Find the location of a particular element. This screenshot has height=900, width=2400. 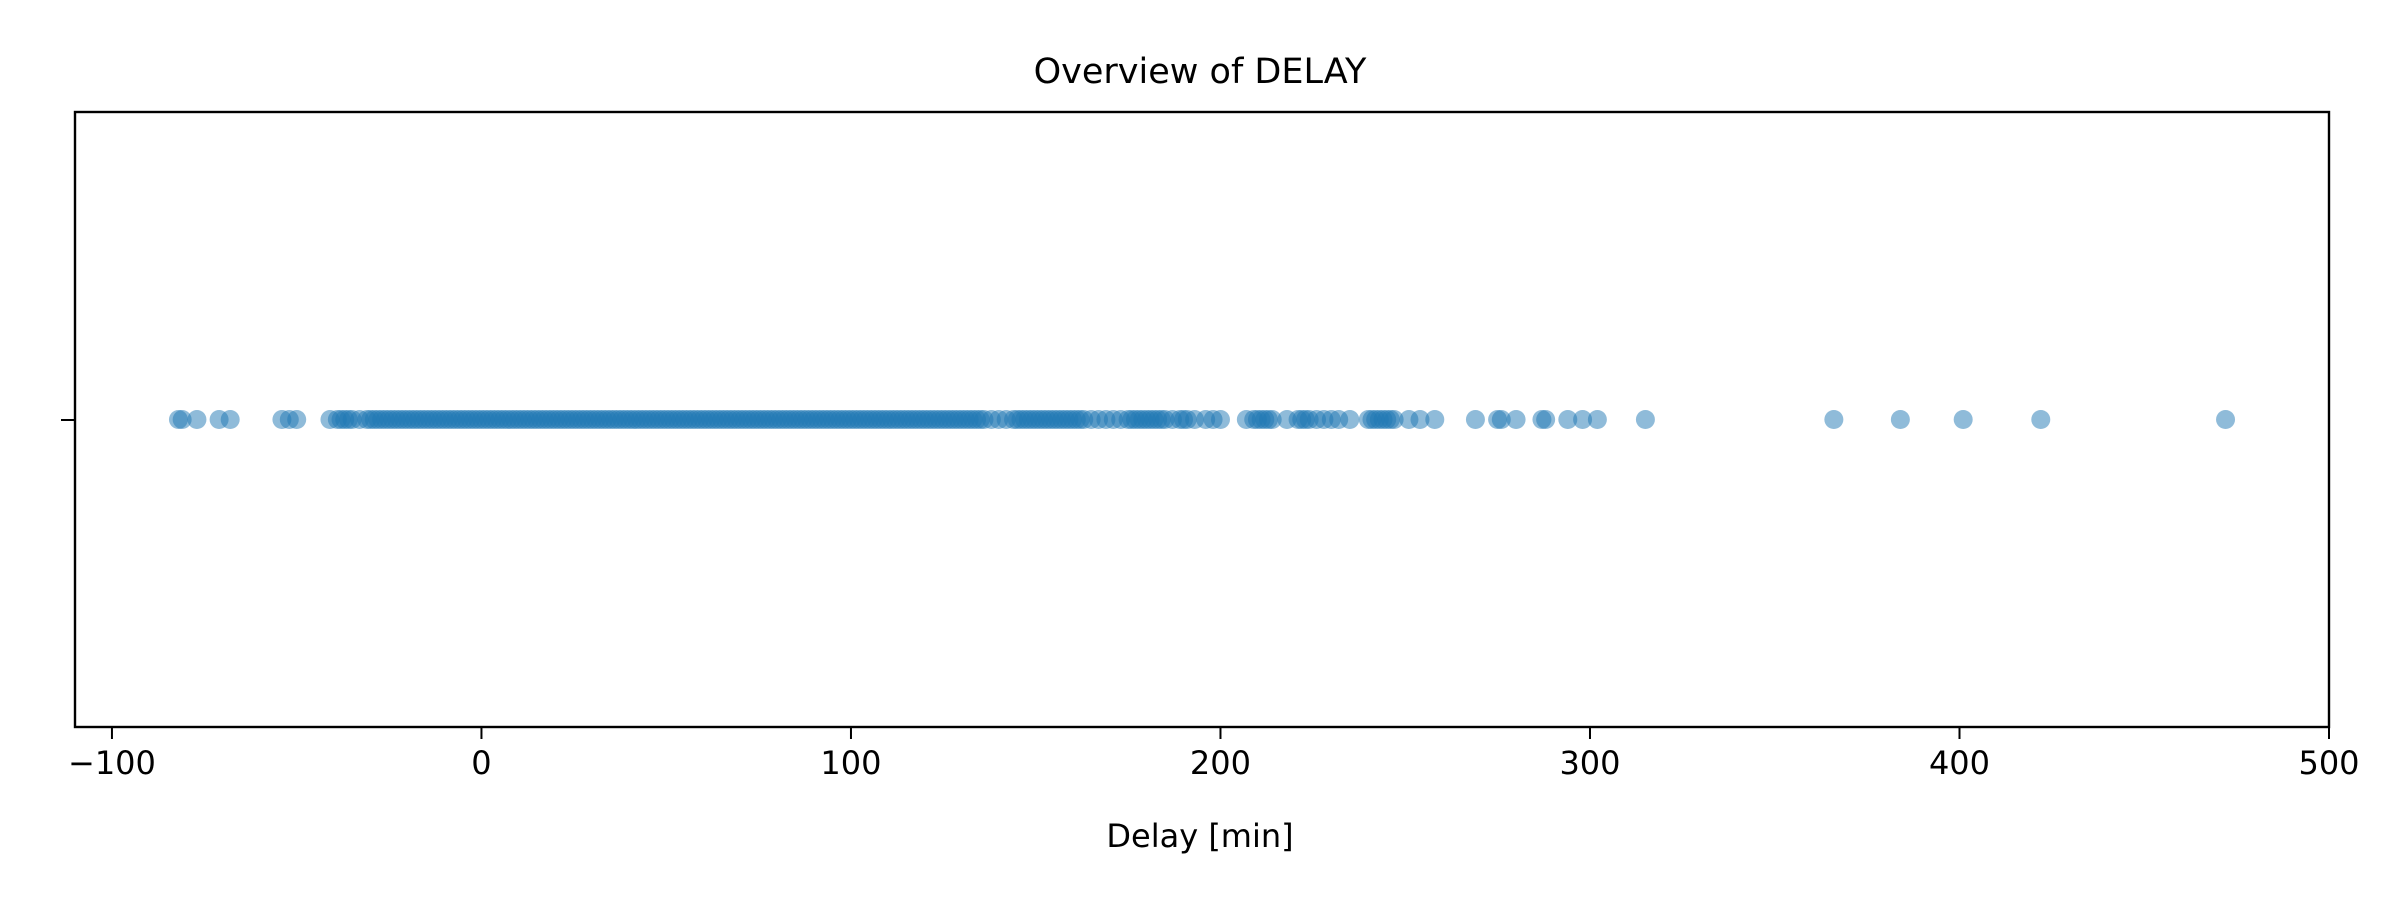

x-tick-label: 500 is located at coordinates (2328, 763).